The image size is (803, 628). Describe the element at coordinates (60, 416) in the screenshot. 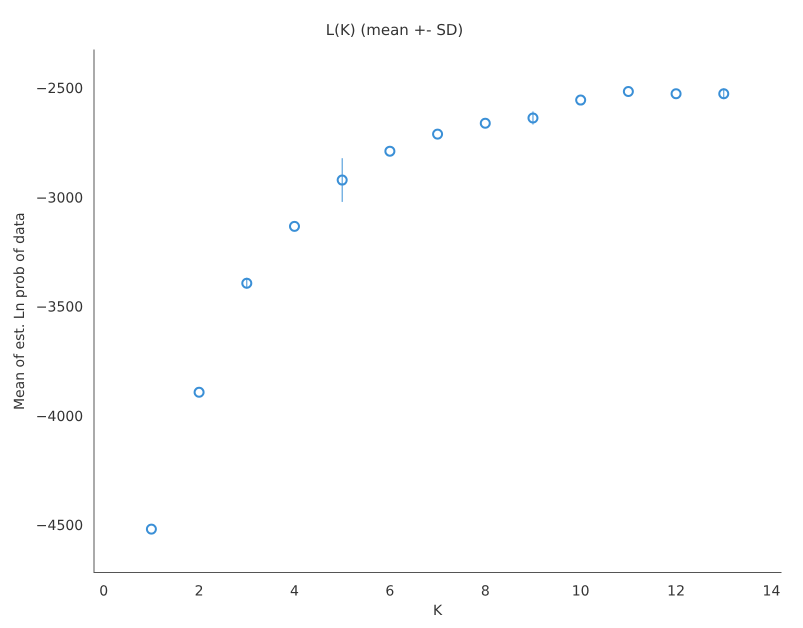

I see `y-tick-label: −4000` at that location.